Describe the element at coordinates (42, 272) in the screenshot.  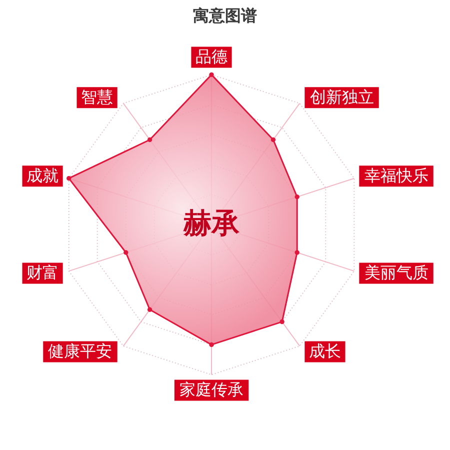
I see `spoke-label: 财富` at that location.